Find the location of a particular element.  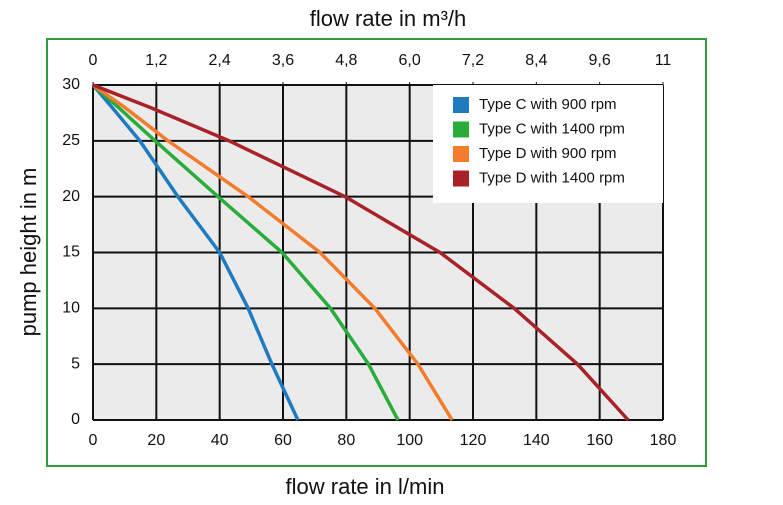

top-tick-label: 3,6 is located at coordinates (283, 60).